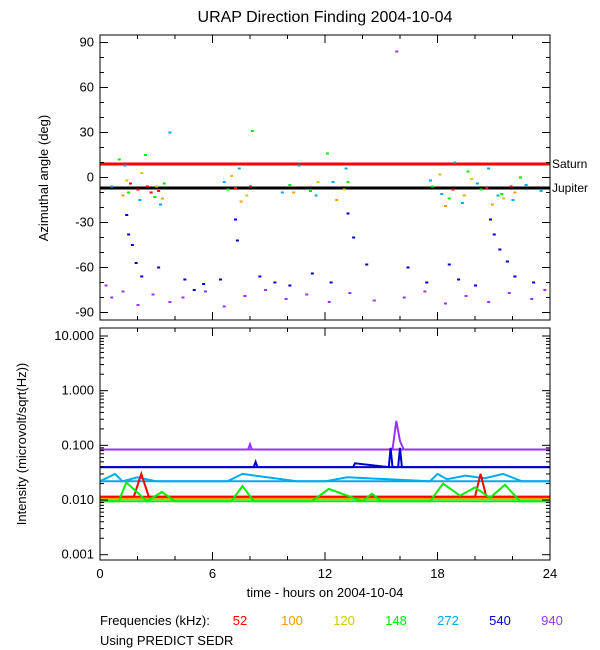  Describe the element at coordinates (398, 620) in the screenshot. I see `frequency-legend: 52 100 120 148 272 540 940` at that location.